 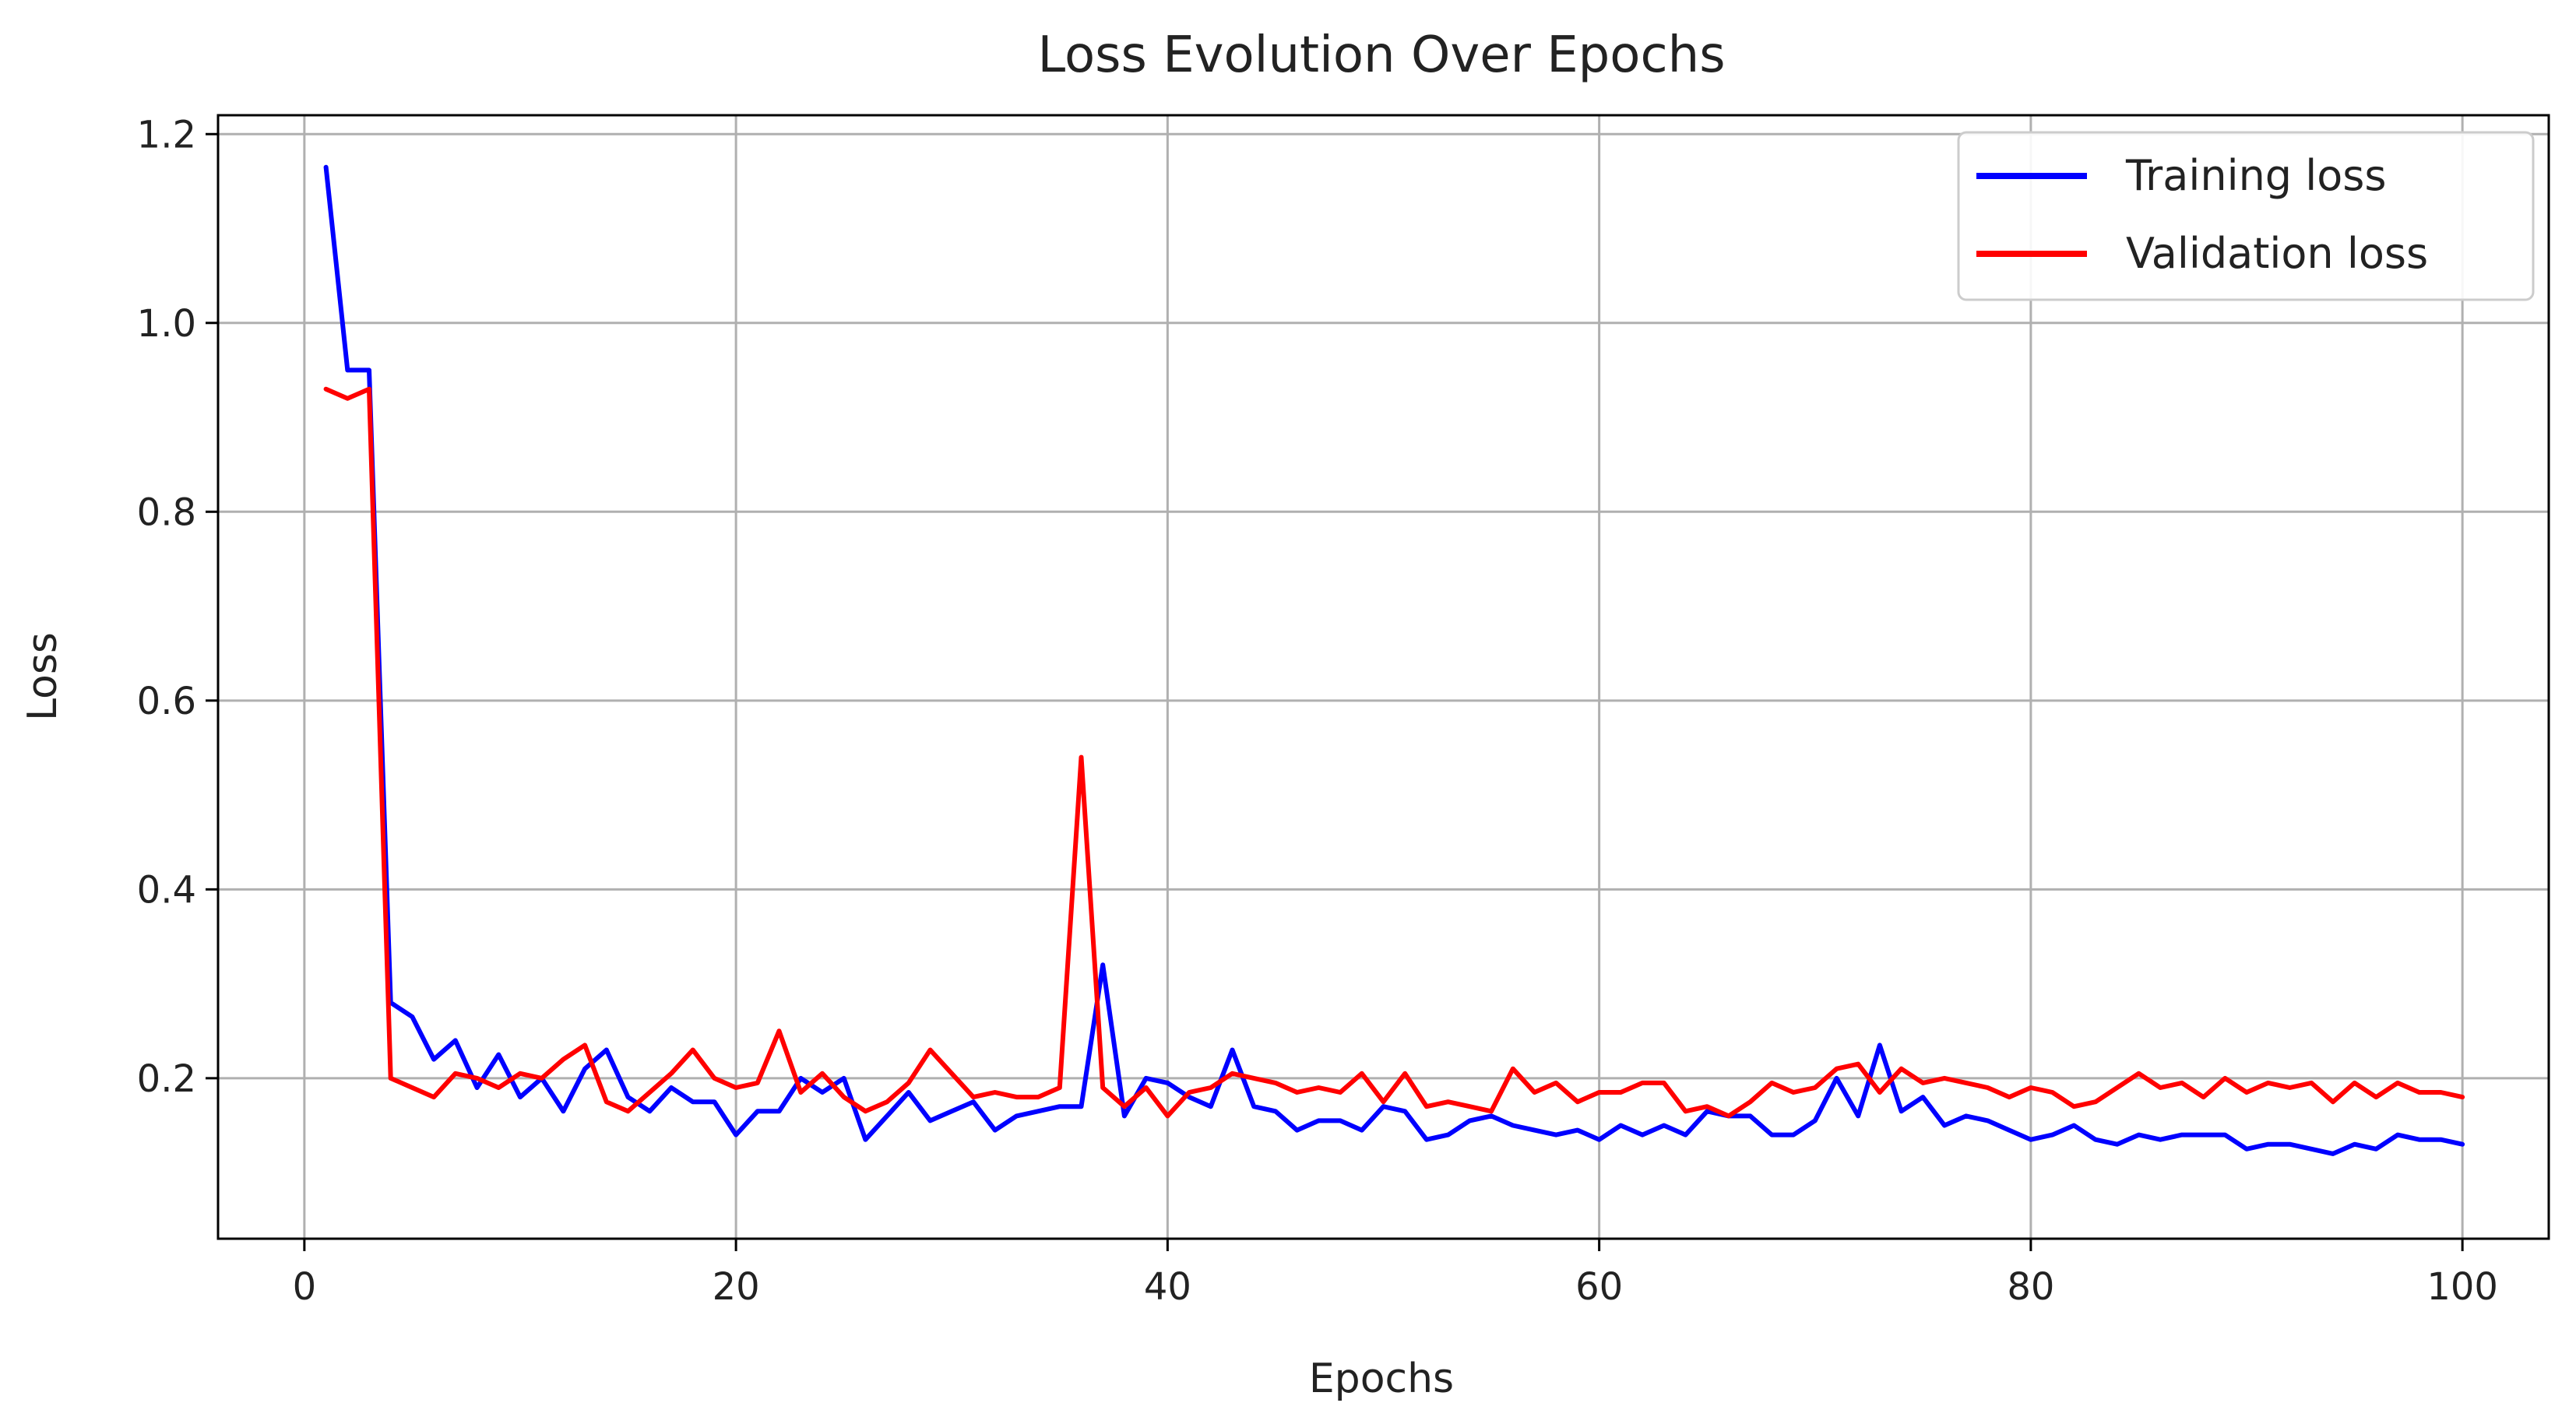 I want to click on x-axis-ticks: 0 20 40 60 80 100, so click(x=1395, y=1274).